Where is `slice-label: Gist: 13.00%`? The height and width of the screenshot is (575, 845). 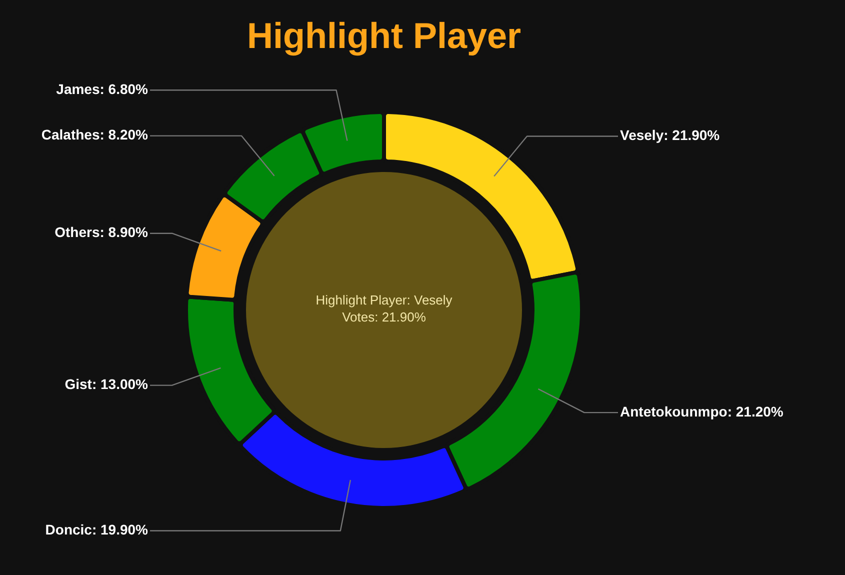 slice-label: Gist: 13.00% is located at coordinates (106, 384).